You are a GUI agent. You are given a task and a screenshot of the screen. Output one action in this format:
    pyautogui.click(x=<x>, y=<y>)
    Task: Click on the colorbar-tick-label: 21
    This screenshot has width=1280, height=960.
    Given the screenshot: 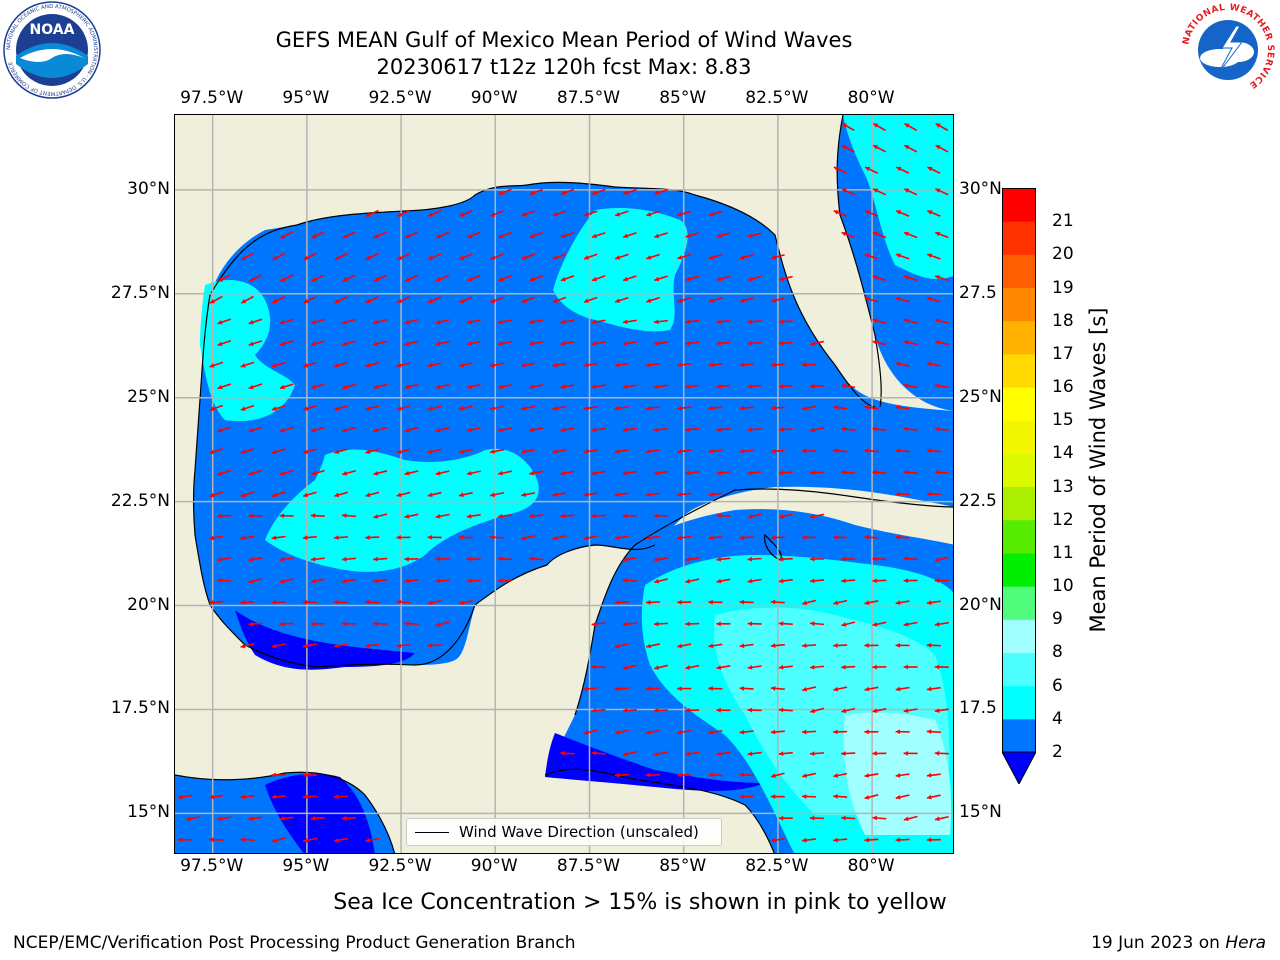 What is the action you would take?
    pyautogui.click(x=1063, y=221)
    